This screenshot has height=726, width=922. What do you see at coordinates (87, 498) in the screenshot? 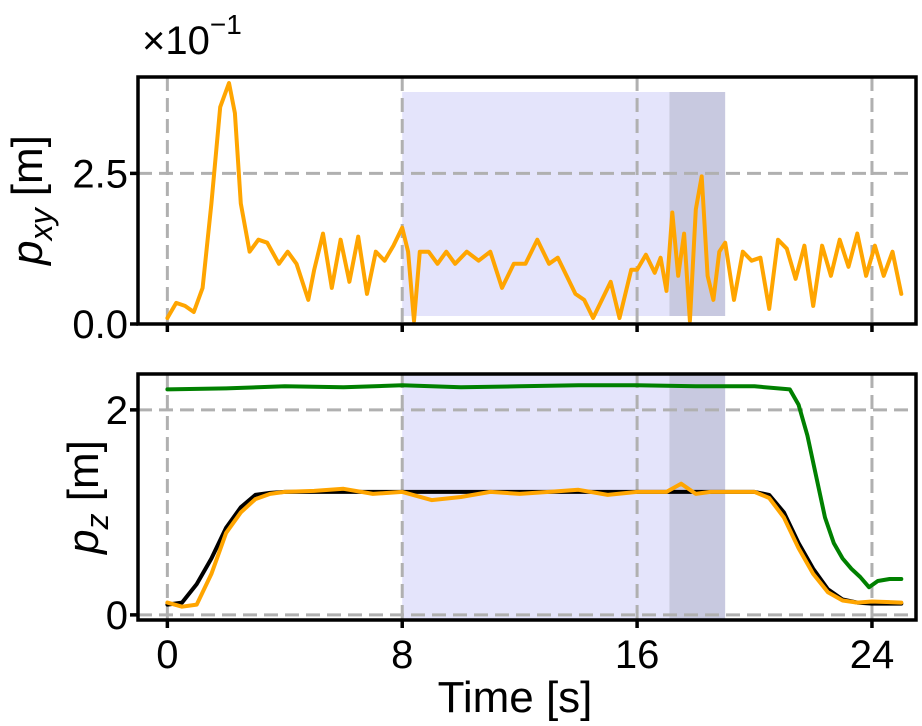
I see `y-axis-label: pz [m]` at bounding box center [87, 498].